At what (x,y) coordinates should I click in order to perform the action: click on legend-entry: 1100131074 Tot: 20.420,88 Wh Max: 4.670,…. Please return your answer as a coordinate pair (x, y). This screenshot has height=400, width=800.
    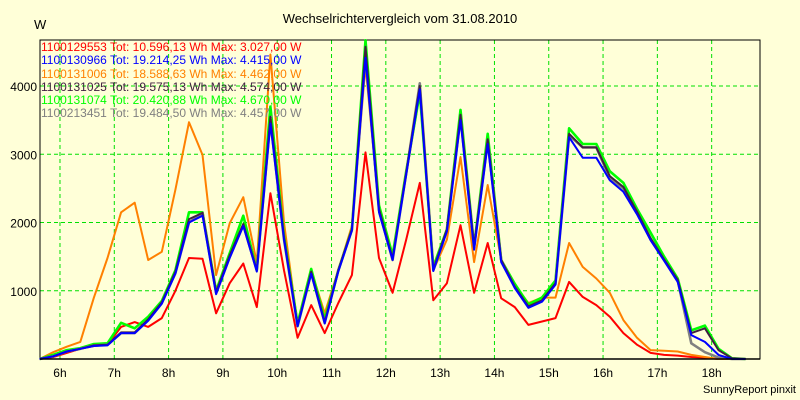
    Looking at the image, I should click on (171, 100).